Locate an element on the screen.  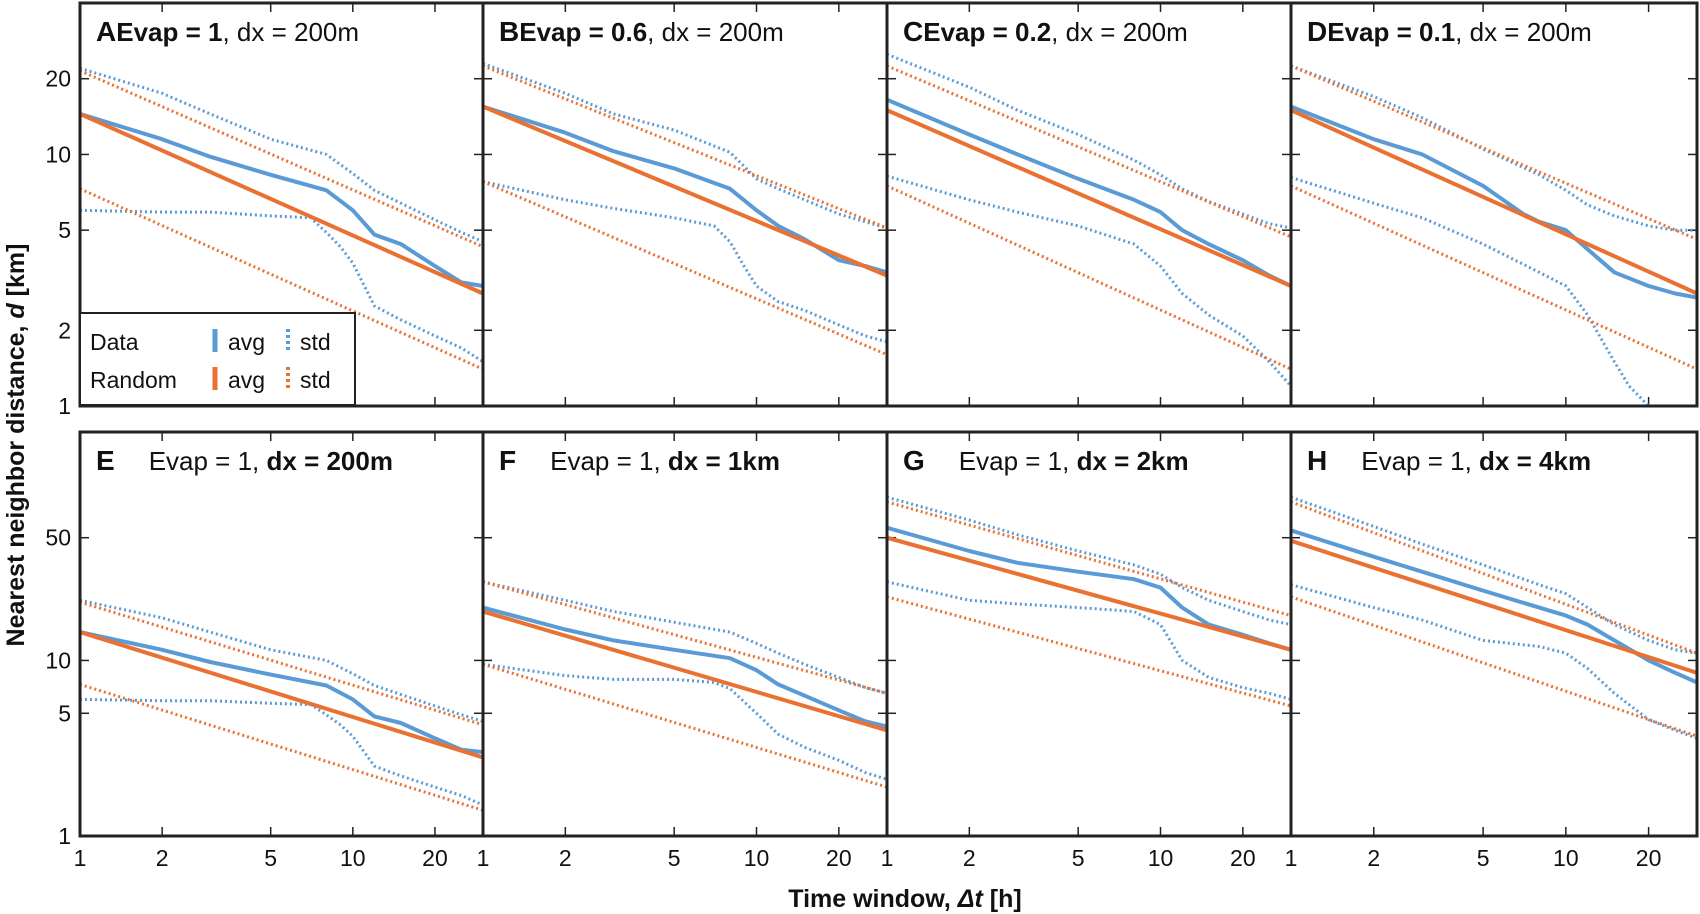
panel-h: 1 2 5 10 20 H Evap = 1, dx = 4km is located at coordinates (1492, 650).